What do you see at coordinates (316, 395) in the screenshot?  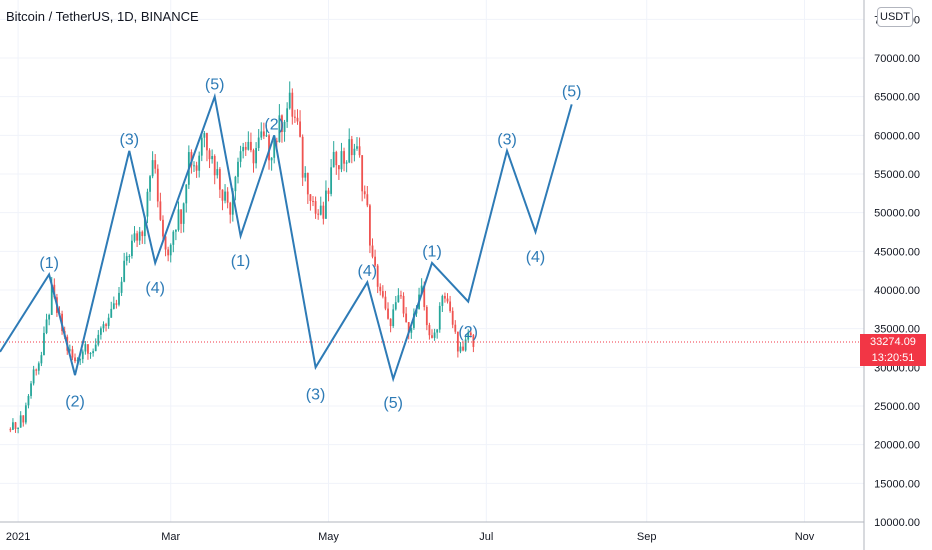 I see `wave-label: (3)` at bounding box center [316, 395].